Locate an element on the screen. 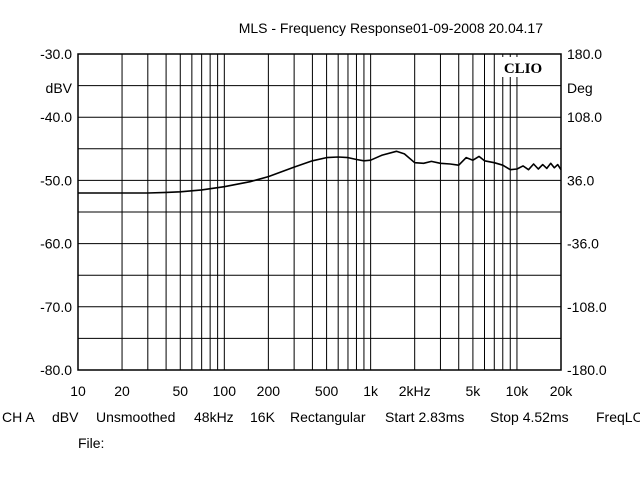  clio-logo-bg is located at coordinates (523, 67).